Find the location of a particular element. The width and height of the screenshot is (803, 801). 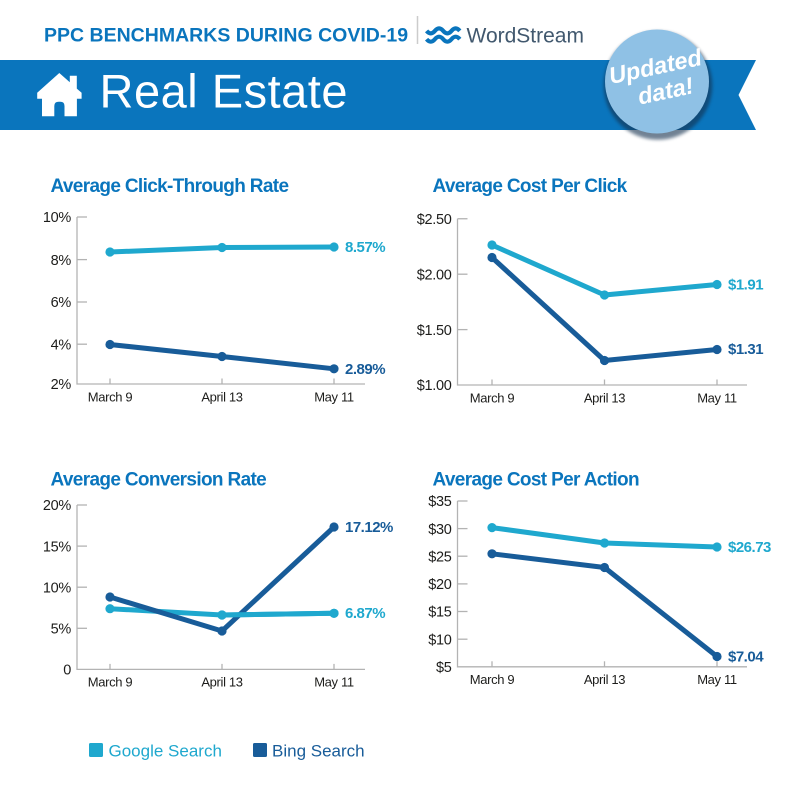

svg-text: 2% is located at coordinates (61, 385).